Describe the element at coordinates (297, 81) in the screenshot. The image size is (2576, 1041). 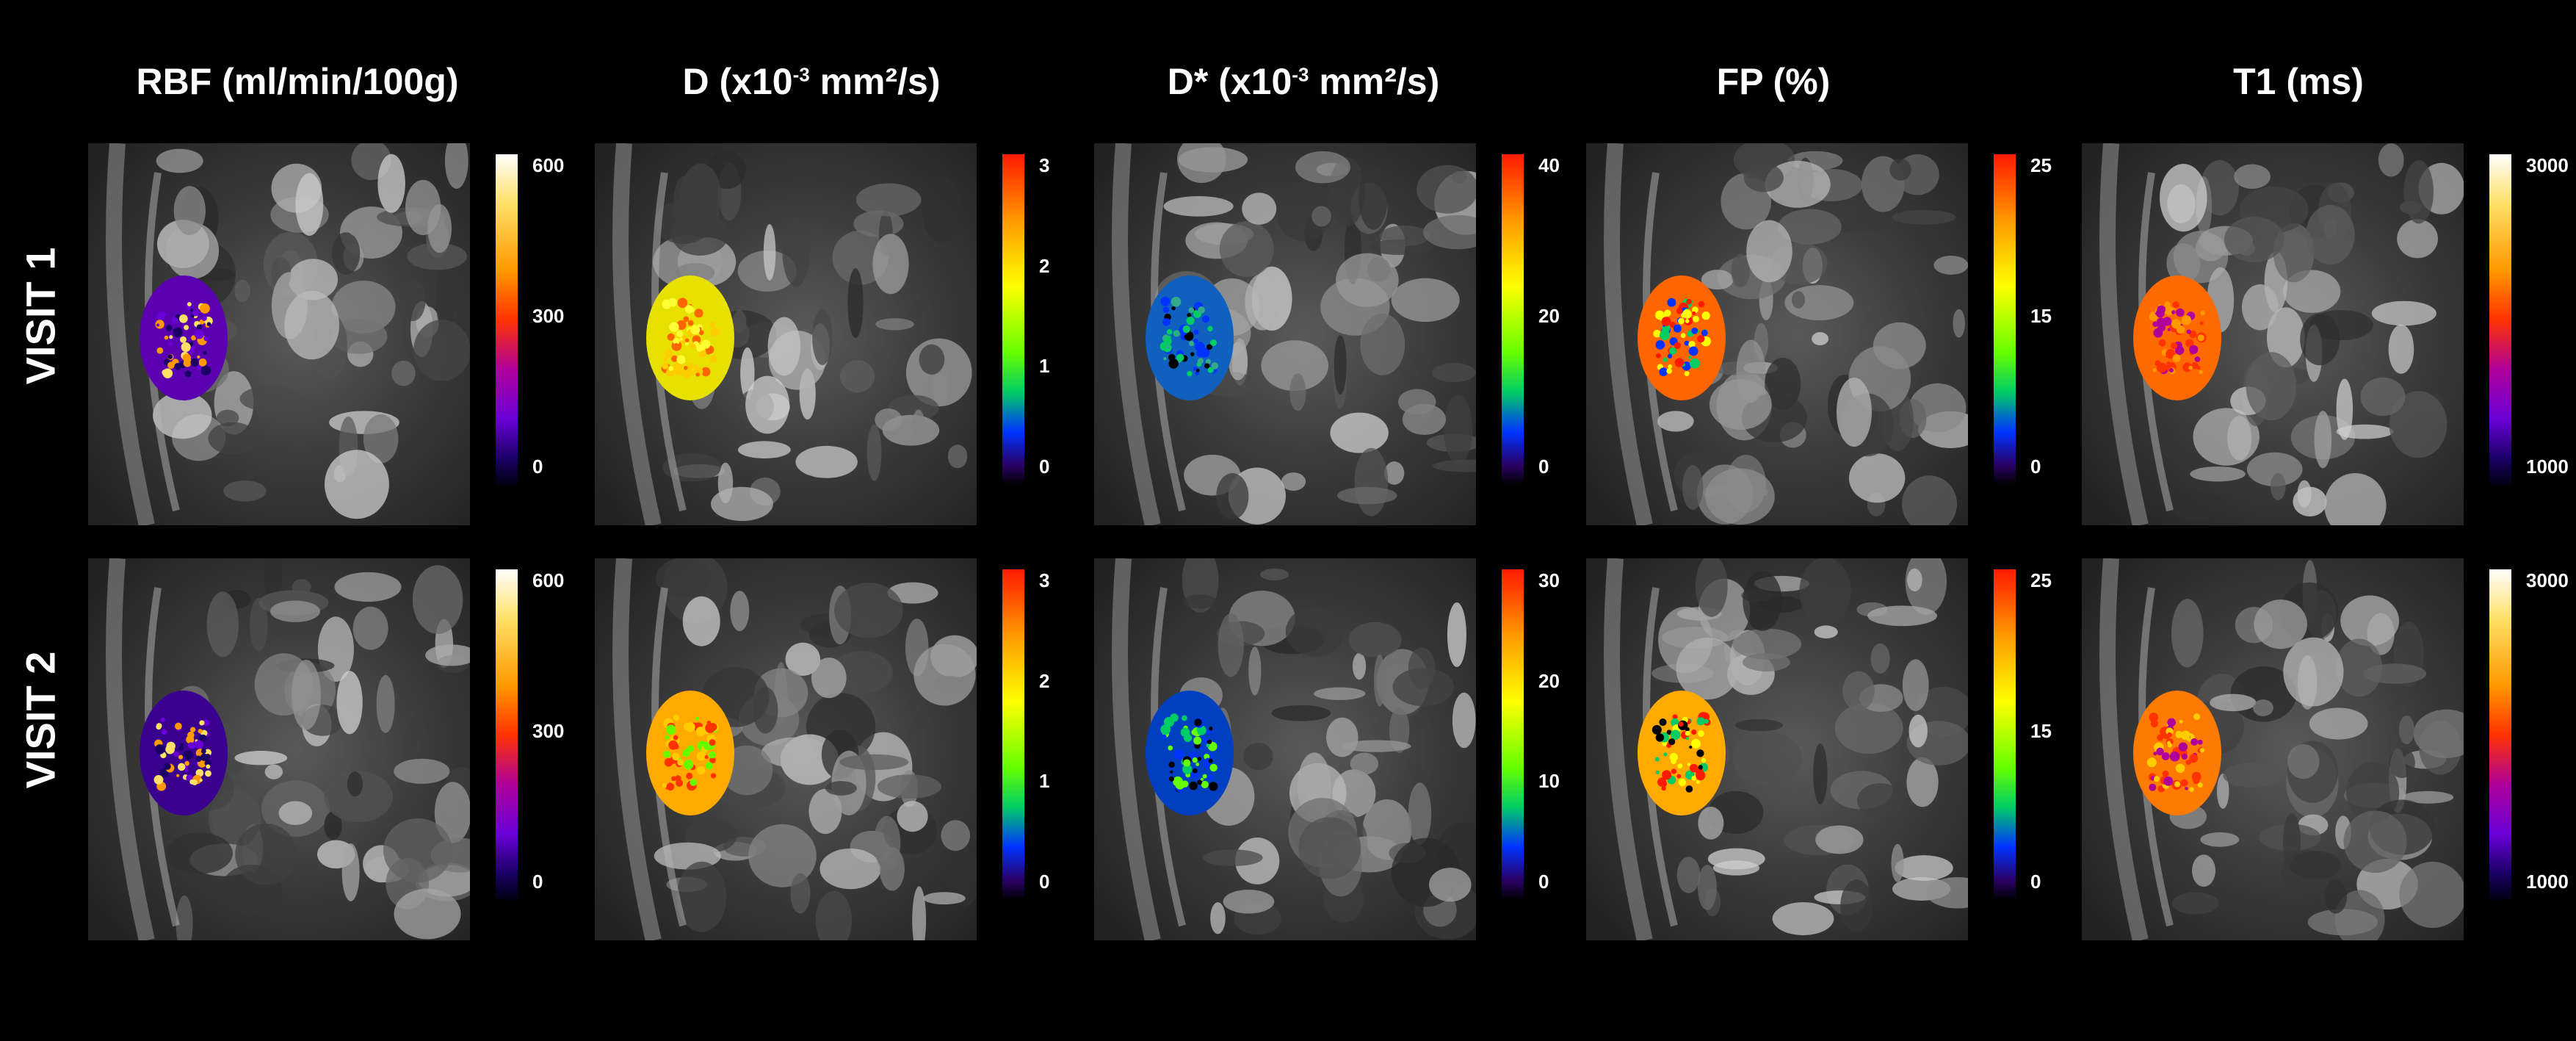
I see `column-title-rbf: RBF (ml/min/100g)` at that location.